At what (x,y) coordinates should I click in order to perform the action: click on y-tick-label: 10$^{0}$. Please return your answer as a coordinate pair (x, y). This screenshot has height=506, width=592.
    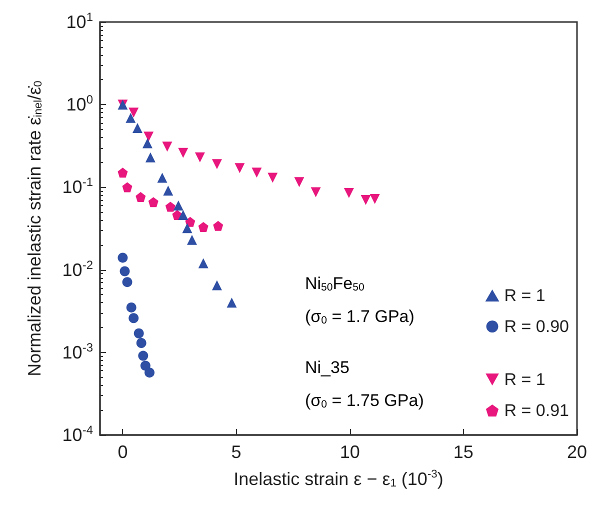
    Looking at the image, I should click on (80, 103).